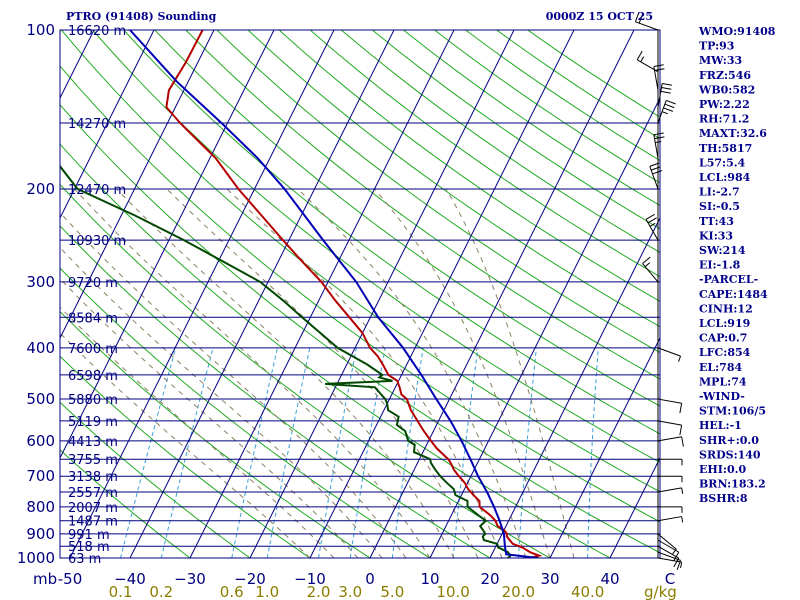  I want to click on temperature-tick-label: 20, so click(489, 579).